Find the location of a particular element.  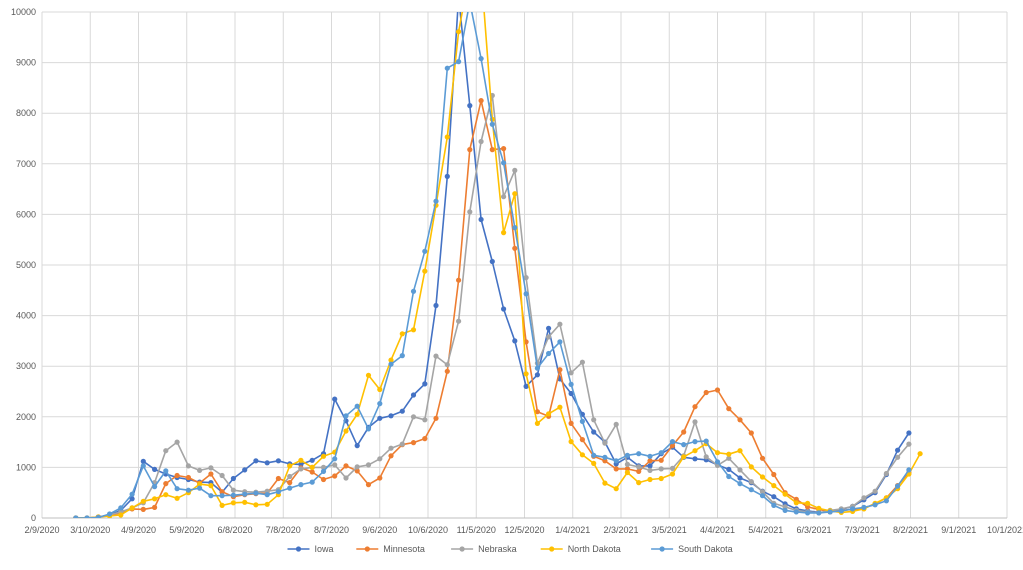

x-tick-label: 11/5/2020 is located at coordinates (476, 530).